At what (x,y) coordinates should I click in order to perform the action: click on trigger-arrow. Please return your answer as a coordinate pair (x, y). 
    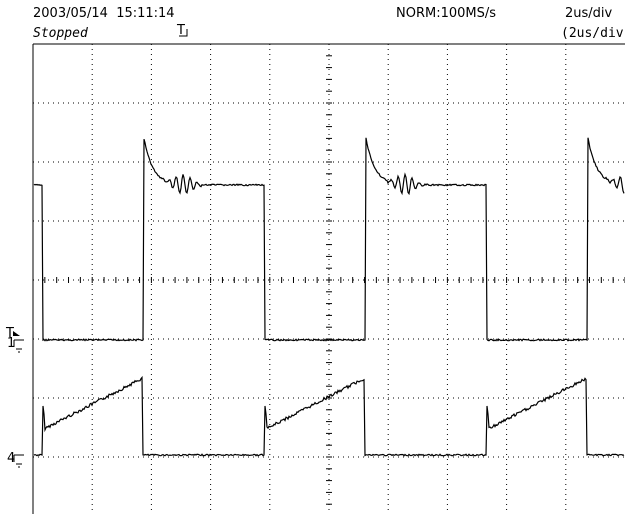
    Looking at the image, I should click on (183, 33).